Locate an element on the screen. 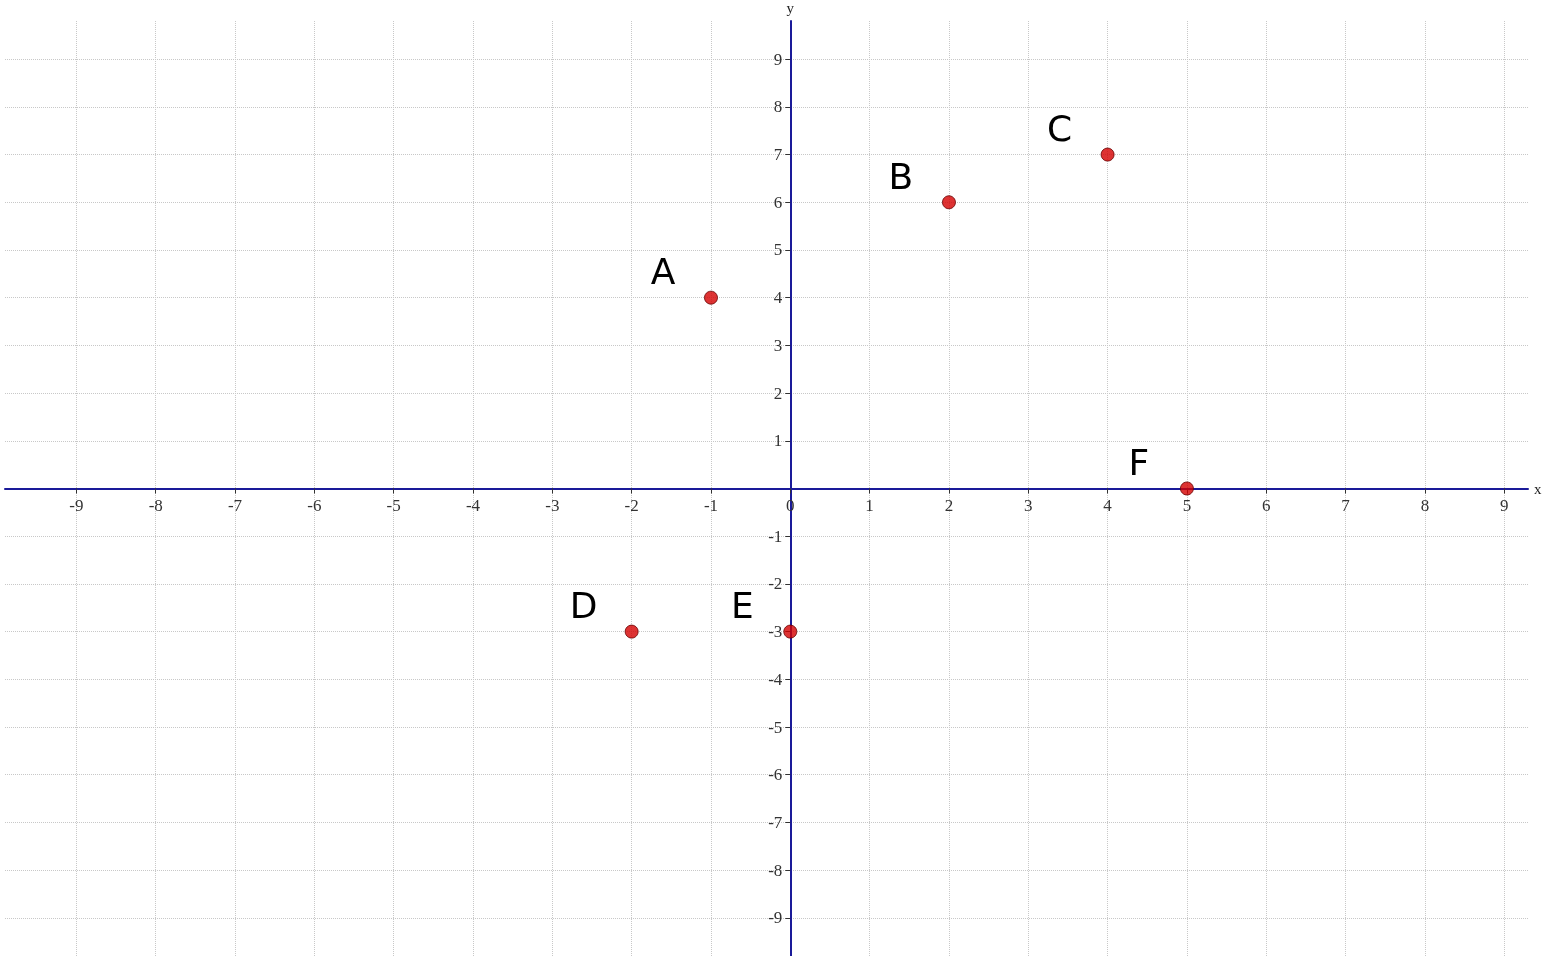  annotation: D is located at coordinates (583, 606).